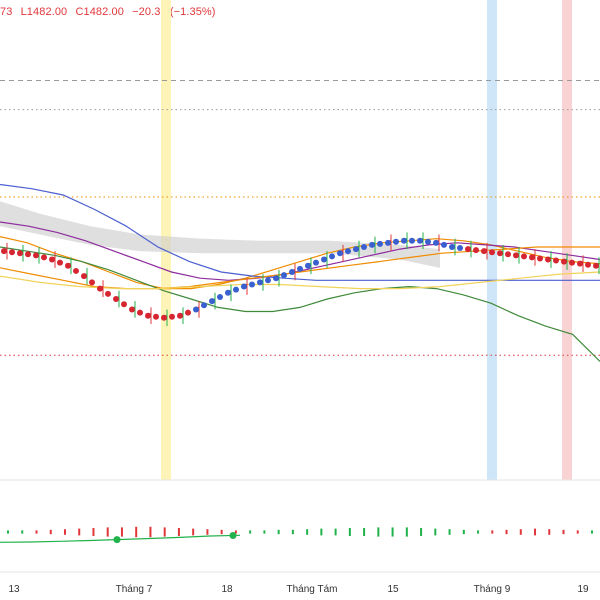 The height and width of the screenshot is (600, 600). Describe the element at coordinates (174, 12) in the screenshot. I see `change-value: −20.35 (−1.35%)` at that location.